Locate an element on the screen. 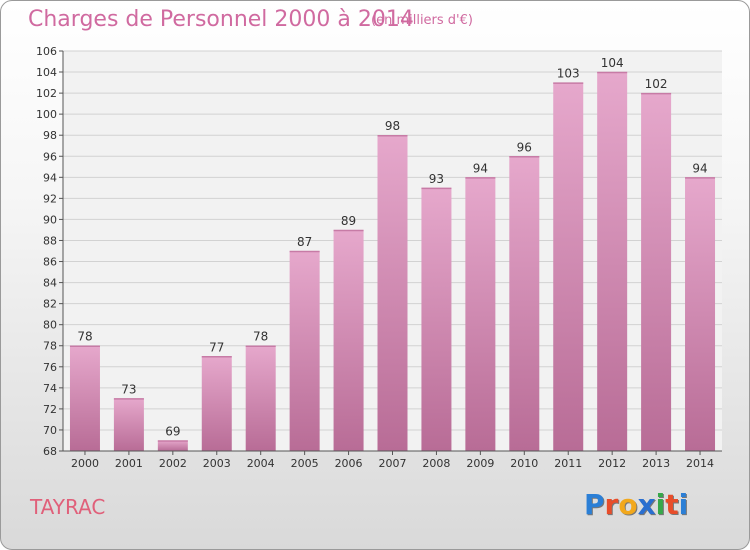 The height and width of the screenshot is (550, 750). x-tick-label: 2005 is located at coordinates (305, 463).